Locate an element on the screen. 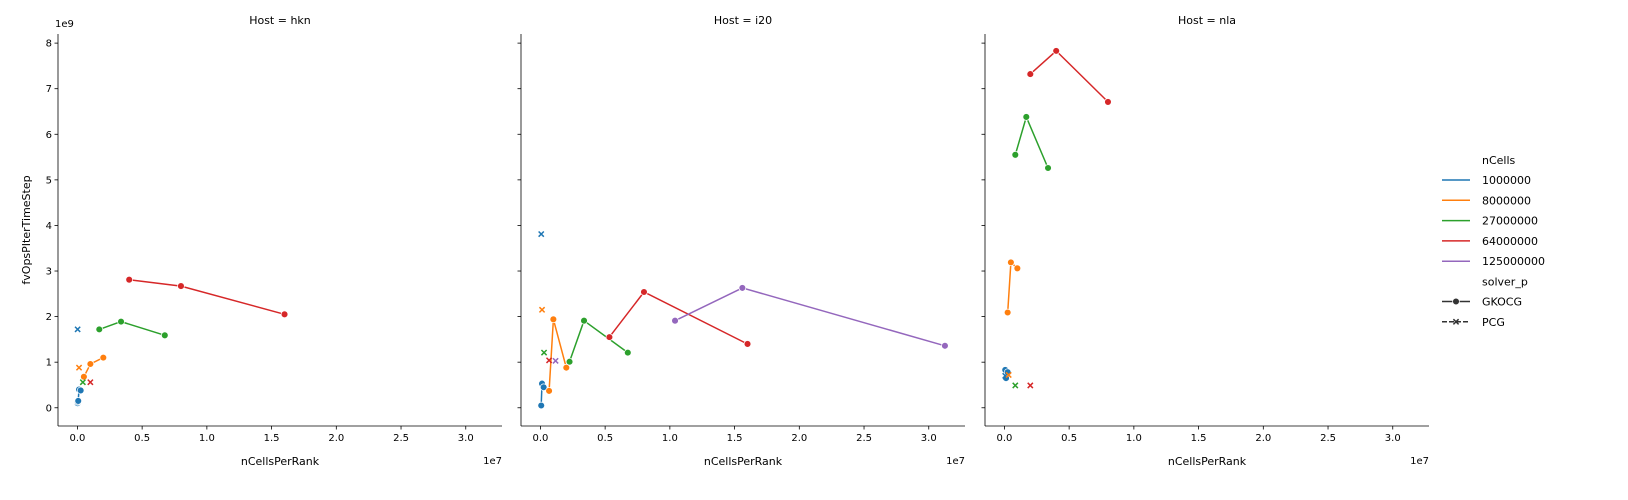 This screenshot has width=1628, height=500. series-nla-64000000-PCG is located at coordinates (1030, 385).